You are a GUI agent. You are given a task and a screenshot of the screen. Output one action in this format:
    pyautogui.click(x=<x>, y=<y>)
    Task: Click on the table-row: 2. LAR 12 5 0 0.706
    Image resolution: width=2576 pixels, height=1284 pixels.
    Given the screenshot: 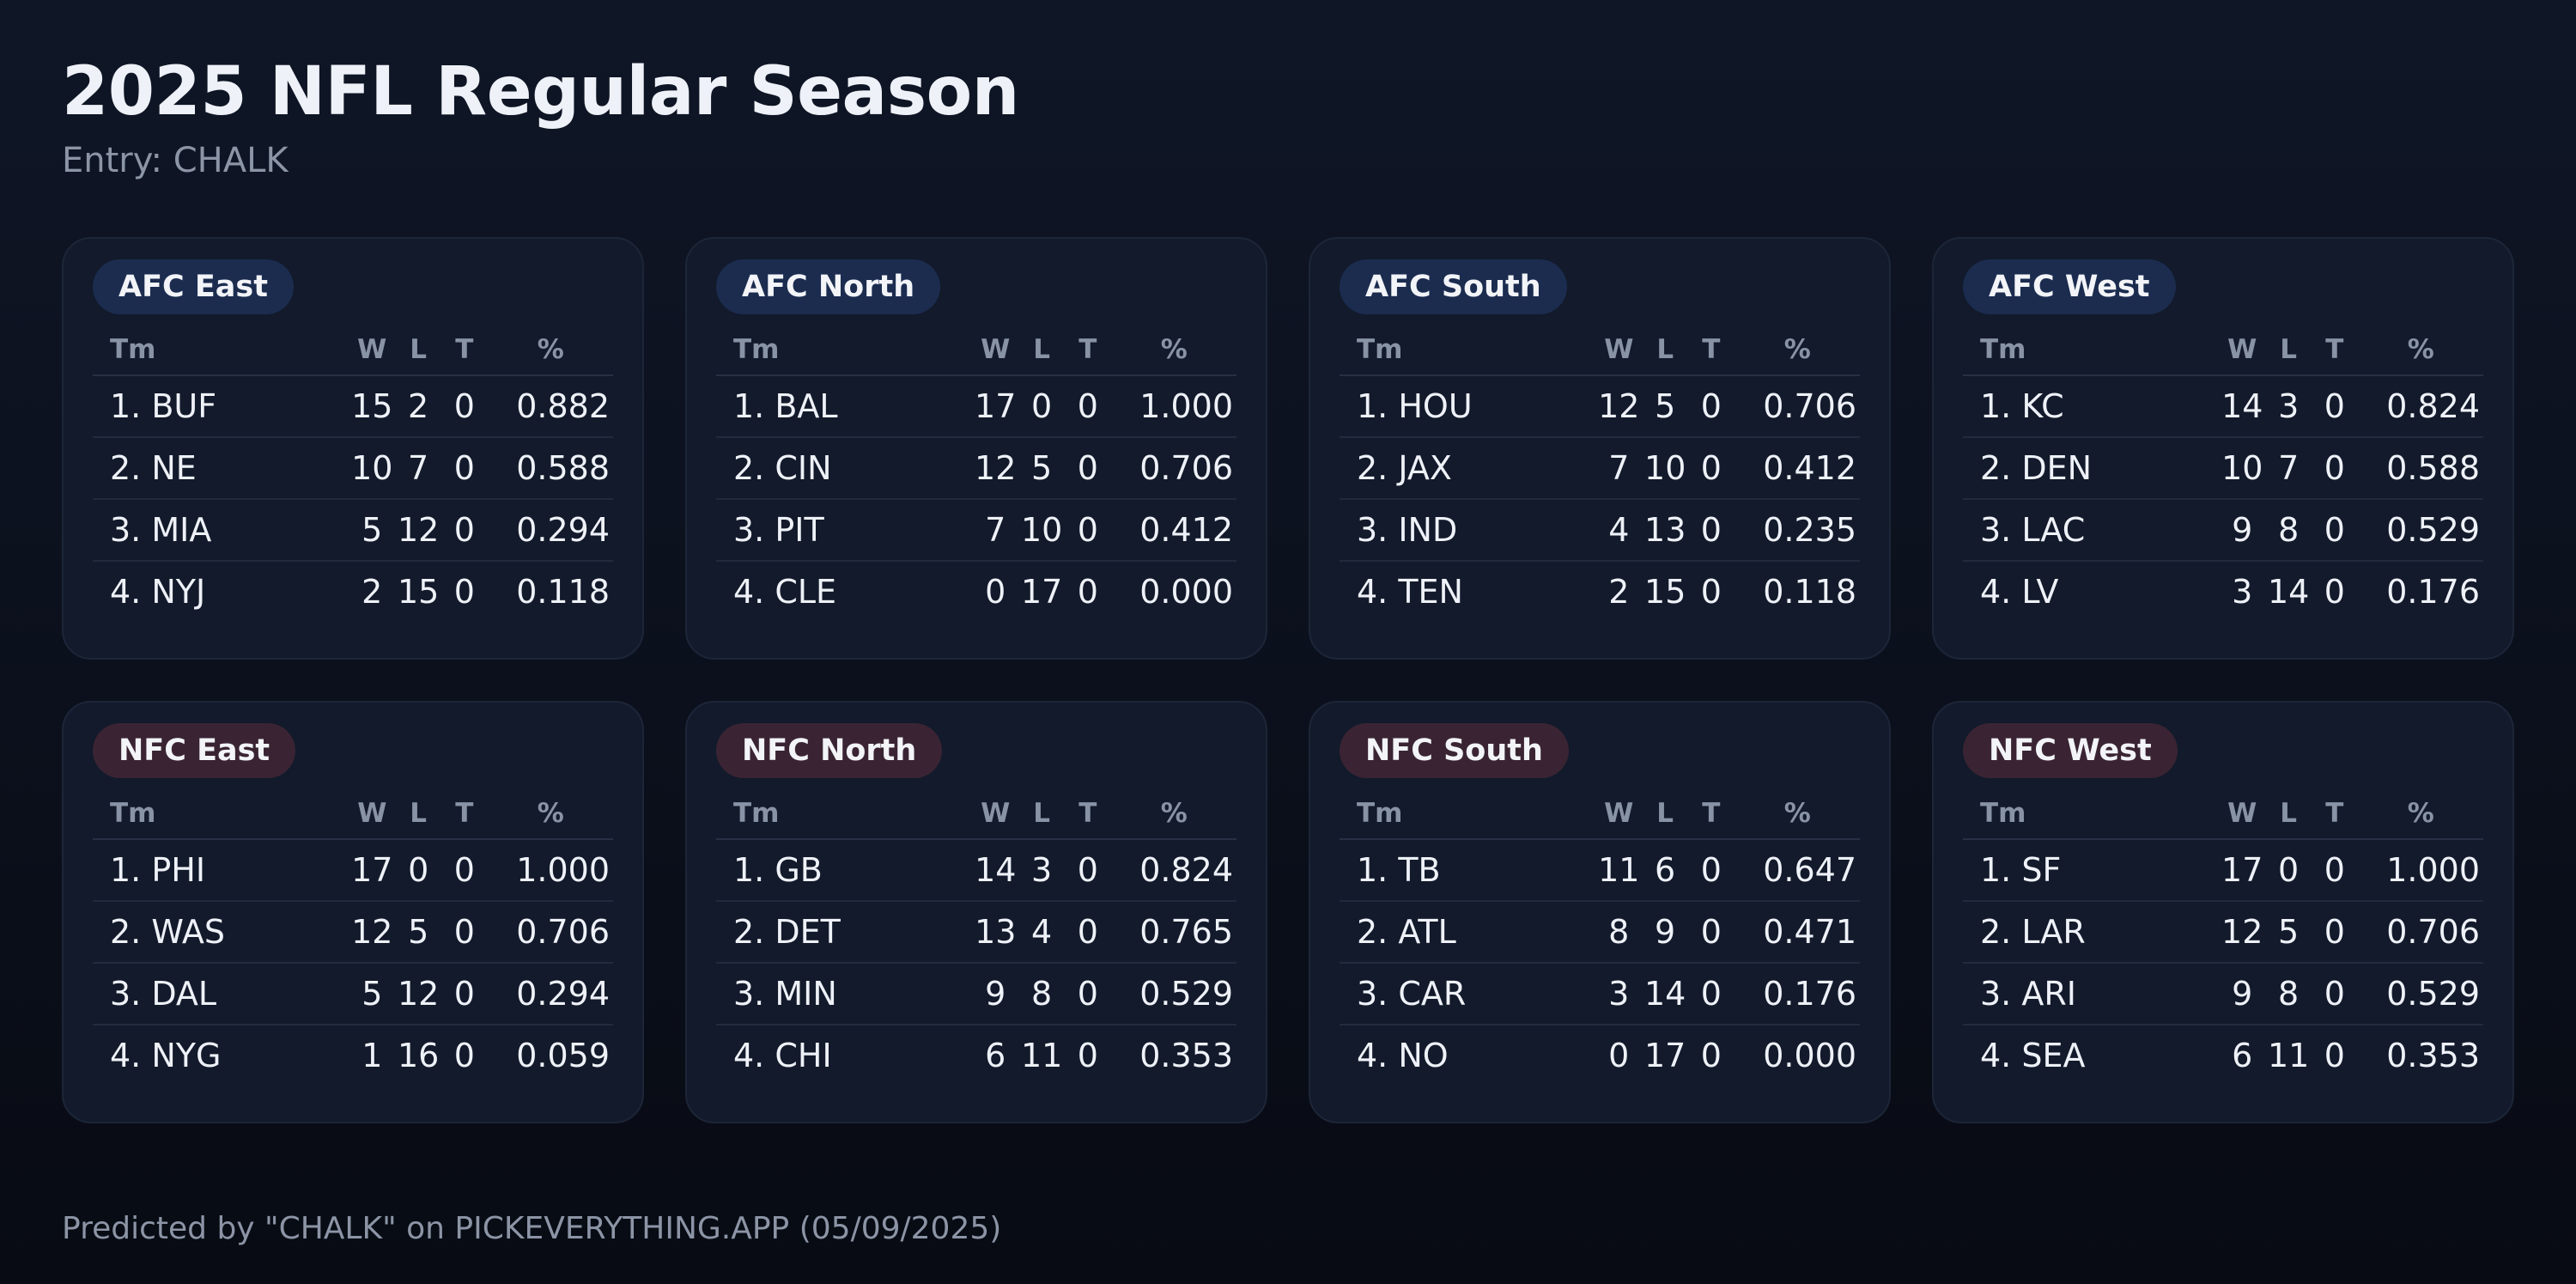 What is the action you would take?
    pyautogui.click(x=2223, y=932)
    